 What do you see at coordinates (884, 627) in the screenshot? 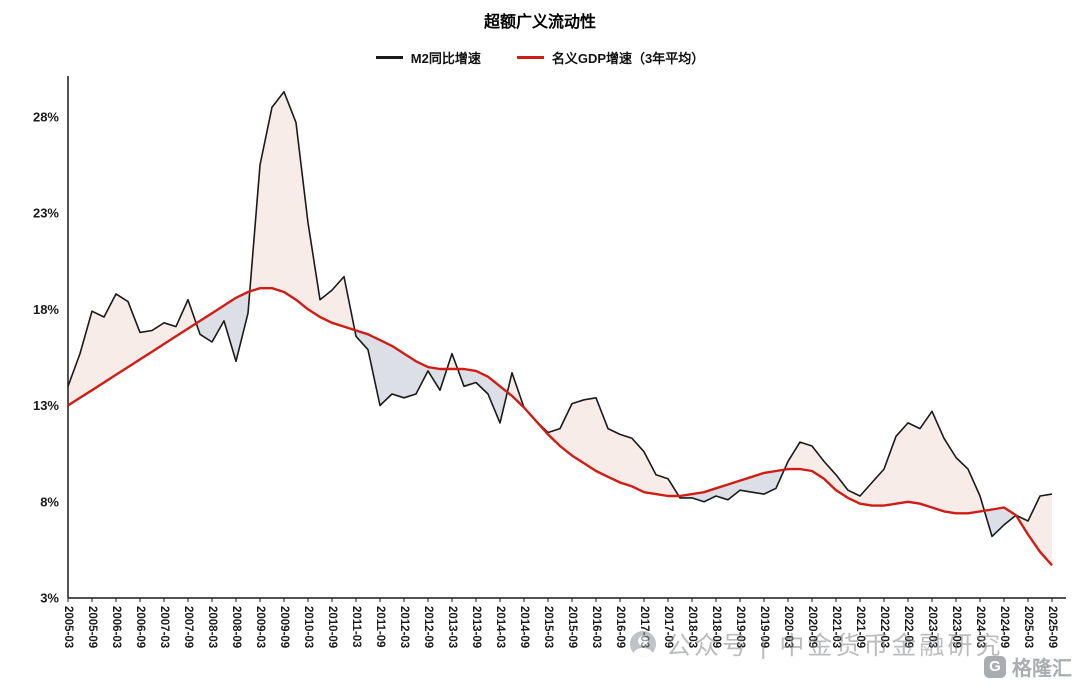
I see `svg-text: 2022-03` at bounding box center [884, 627].